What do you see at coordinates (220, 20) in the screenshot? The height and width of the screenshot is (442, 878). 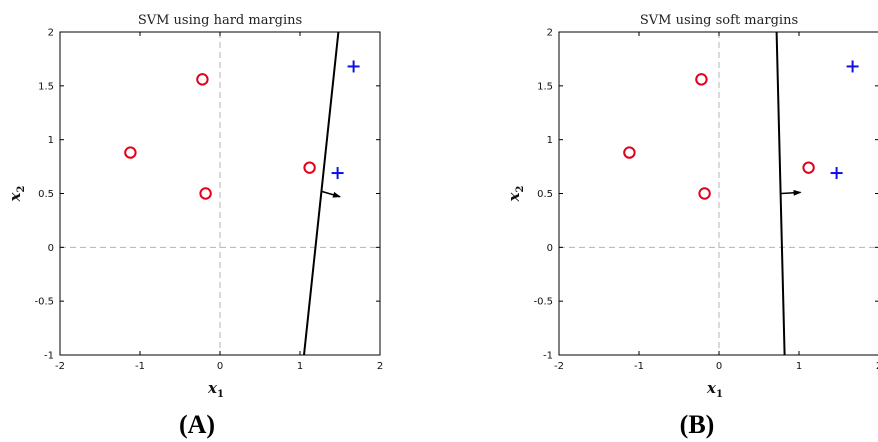 I see `chart-title: SVM using hard margins` at bounding box center [220, 20].